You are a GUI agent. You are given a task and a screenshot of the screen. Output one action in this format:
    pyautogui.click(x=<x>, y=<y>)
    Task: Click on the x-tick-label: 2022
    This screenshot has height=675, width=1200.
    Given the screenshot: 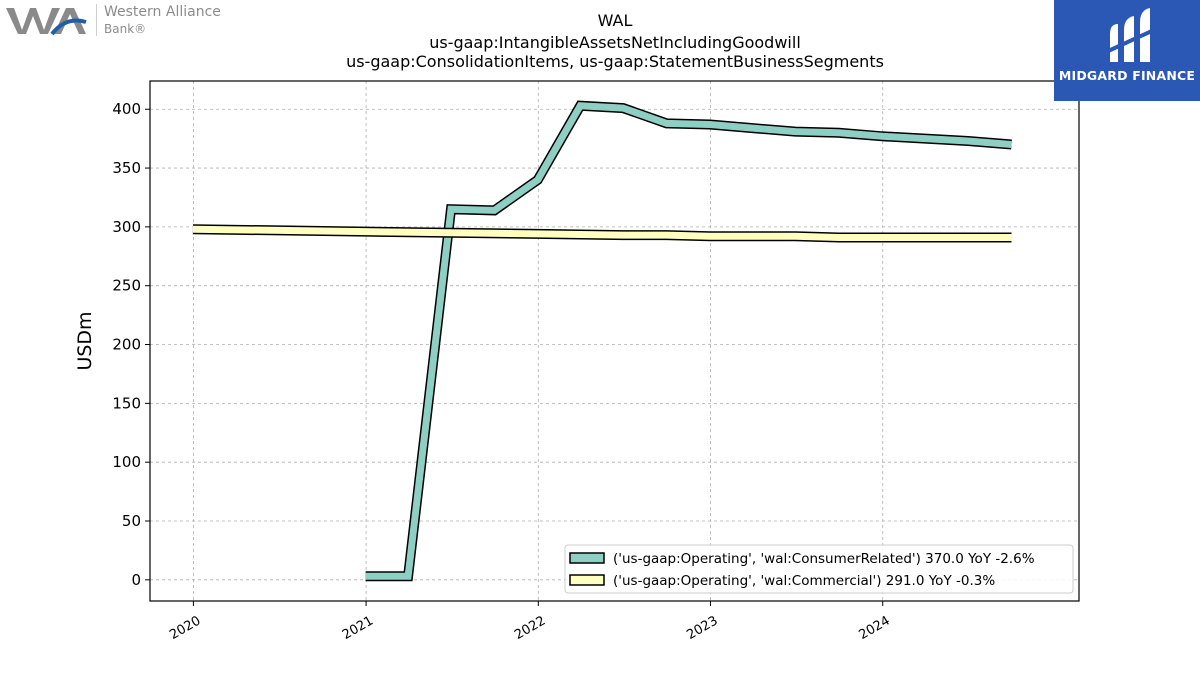 What is the action you would take?
    pyautogui.click(x=530, y=628)
    